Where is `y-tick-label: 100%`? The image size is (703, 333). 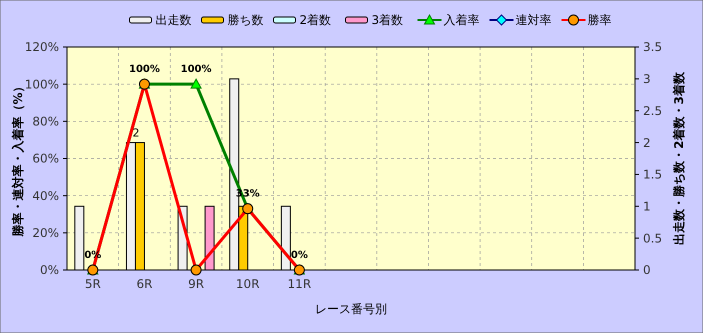 y-tick-label: 100% is located at coordinates (41, 84).